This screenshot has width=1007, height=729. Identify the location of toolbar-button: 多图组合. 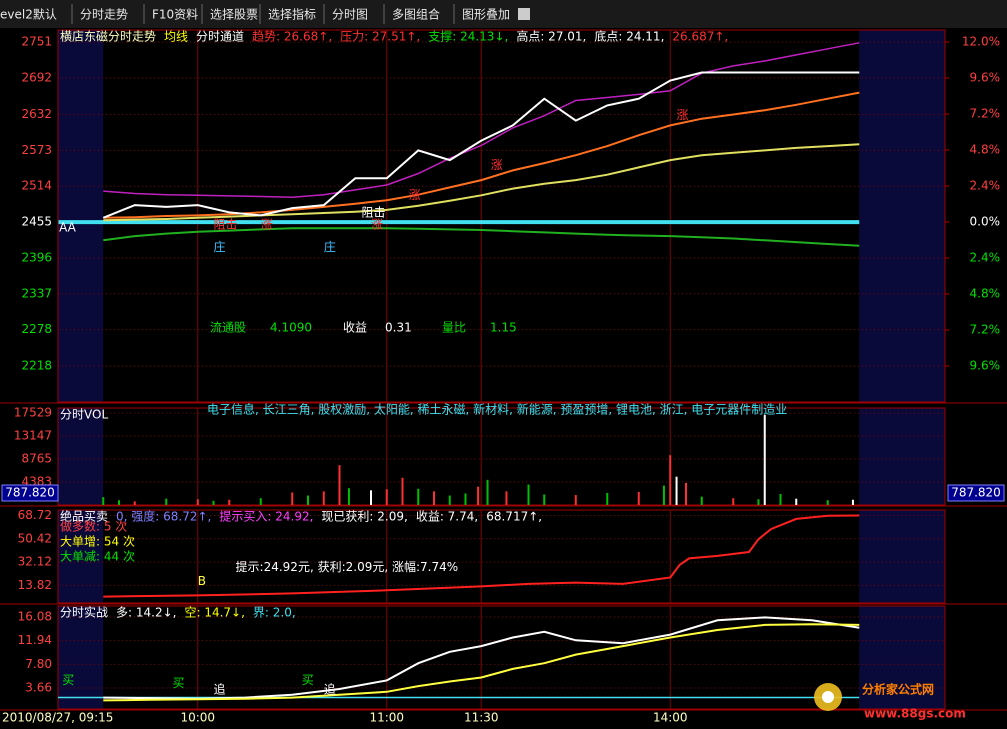
(416, 14).